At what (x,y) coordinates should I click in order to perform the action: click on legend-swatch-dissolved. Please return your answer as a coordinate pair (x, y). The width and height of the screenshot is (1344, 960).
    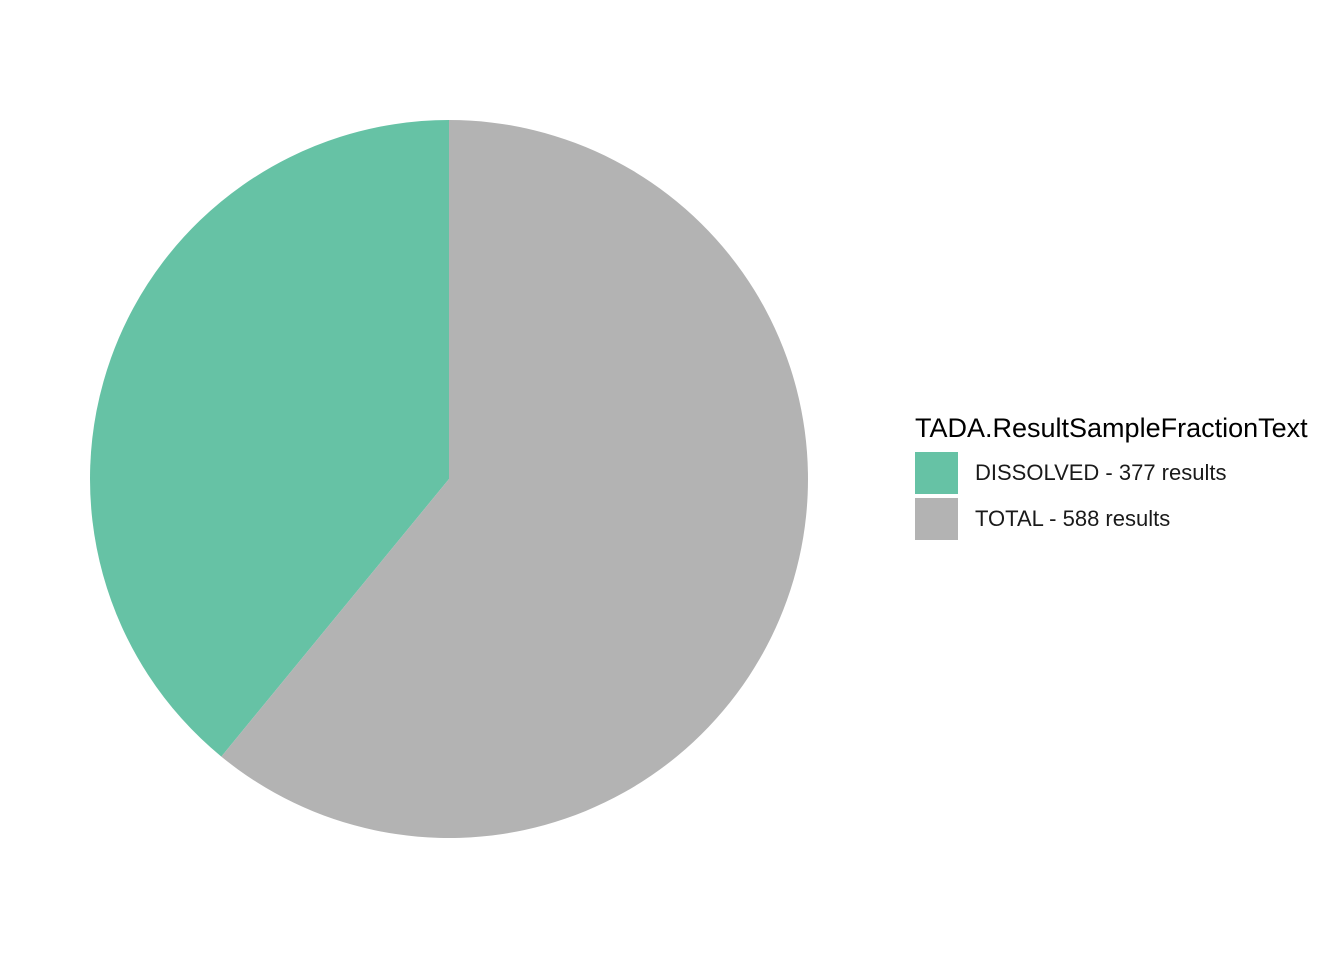
    Looking at the image, I should click on (936, 473).